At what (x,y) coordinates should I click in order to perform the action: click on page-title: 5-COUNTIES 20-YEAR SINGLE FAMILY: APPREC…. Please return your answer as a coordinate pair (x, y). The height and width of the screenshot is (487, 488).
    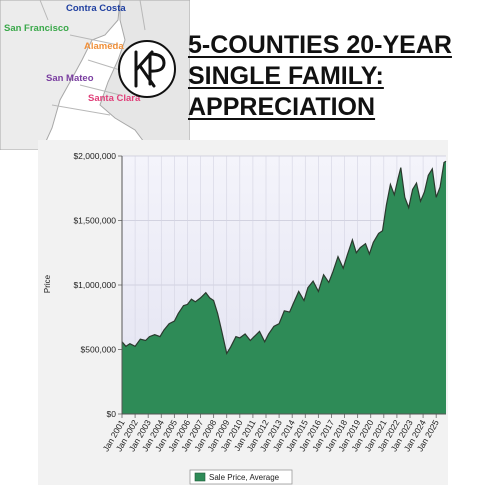
    Looking at the image, I should click on (335, 76).